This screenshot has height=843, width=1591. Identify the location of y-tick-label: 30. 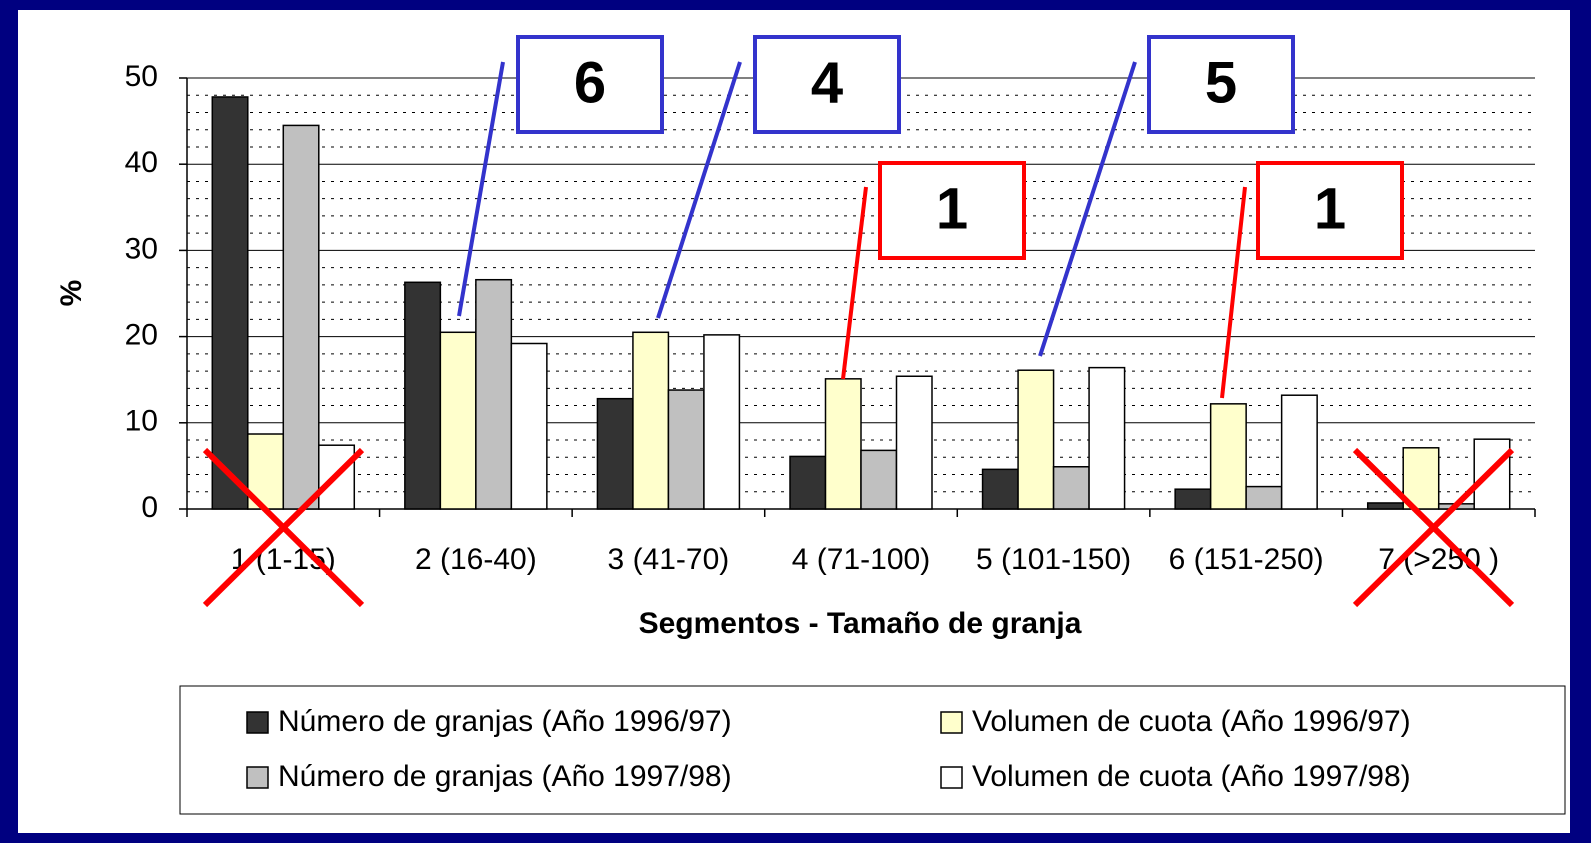
(141, 248).